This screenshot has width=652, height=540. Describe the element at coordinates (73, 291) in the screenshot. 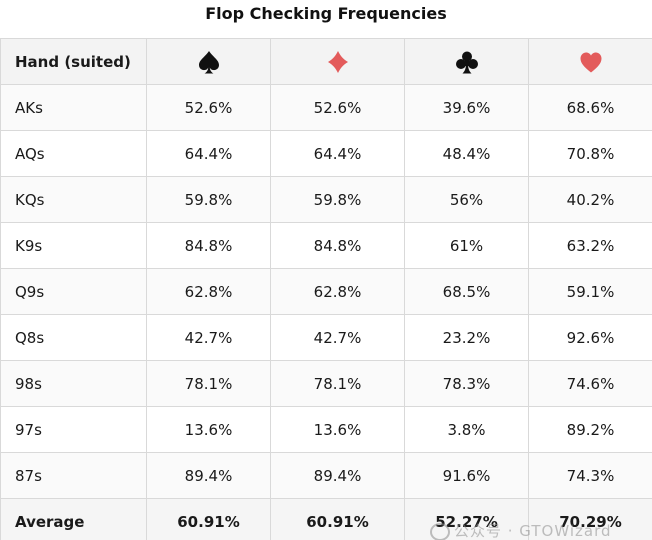

I see `hand-cell: Q9s` at that location.